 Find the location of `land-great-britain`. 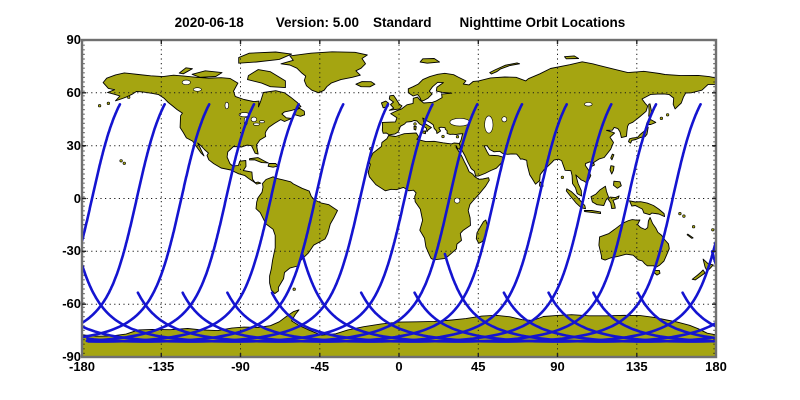

land-great-britain is located at coordinates (395, 102).